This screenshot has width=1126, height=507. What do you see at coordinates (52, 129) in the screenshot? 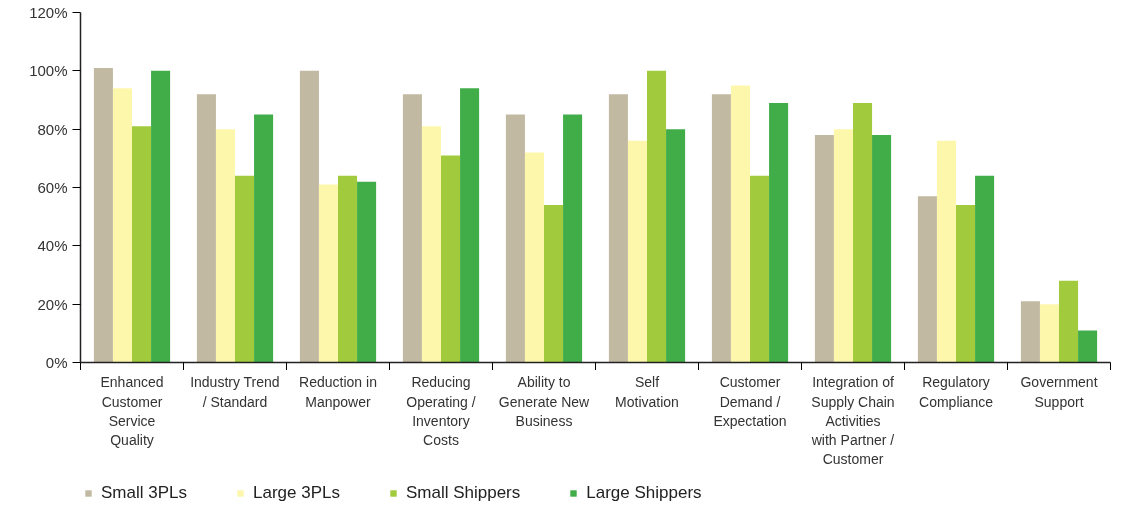
I see `y-tick-label: 80%` at bounding box center [52, 129].